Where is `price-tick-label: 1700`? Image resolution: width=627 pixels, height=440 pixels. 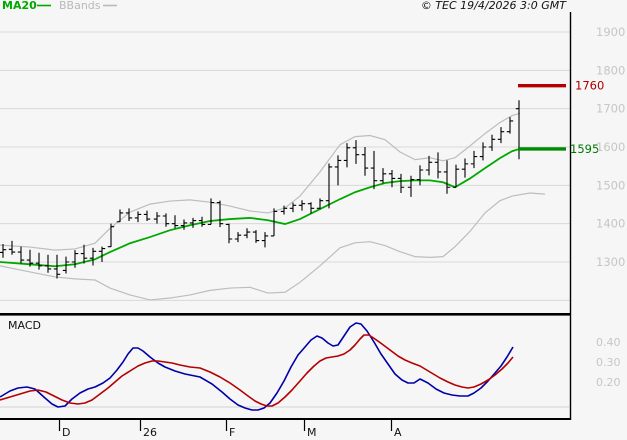 price-tick-label: 1700 is located at coordinates (610, 109).